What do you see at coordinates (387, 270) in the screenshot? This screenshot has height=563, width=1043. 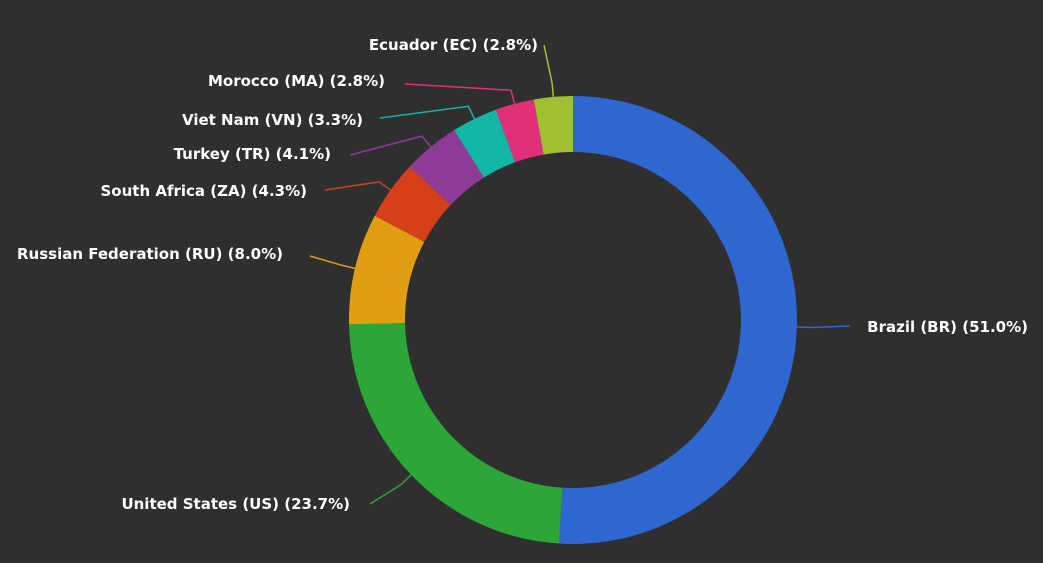 I see `donut-slice-russian-federation` at bounding box center [387, 270].